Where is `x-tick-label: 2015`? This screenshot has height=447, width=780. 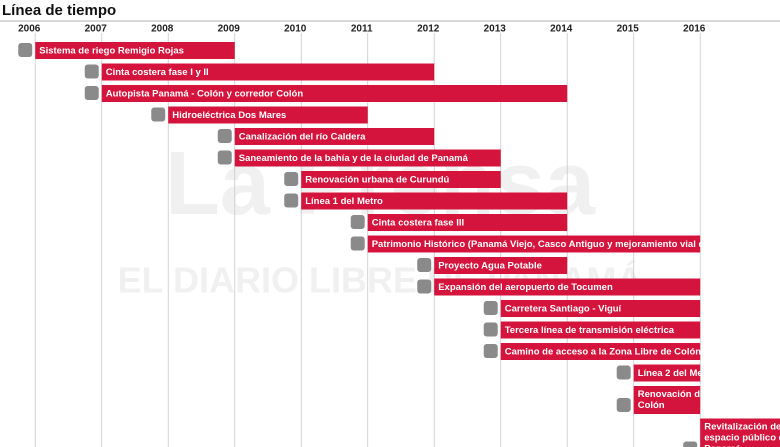
x-tick-label: 2015 is located at coordinates (628, 29).